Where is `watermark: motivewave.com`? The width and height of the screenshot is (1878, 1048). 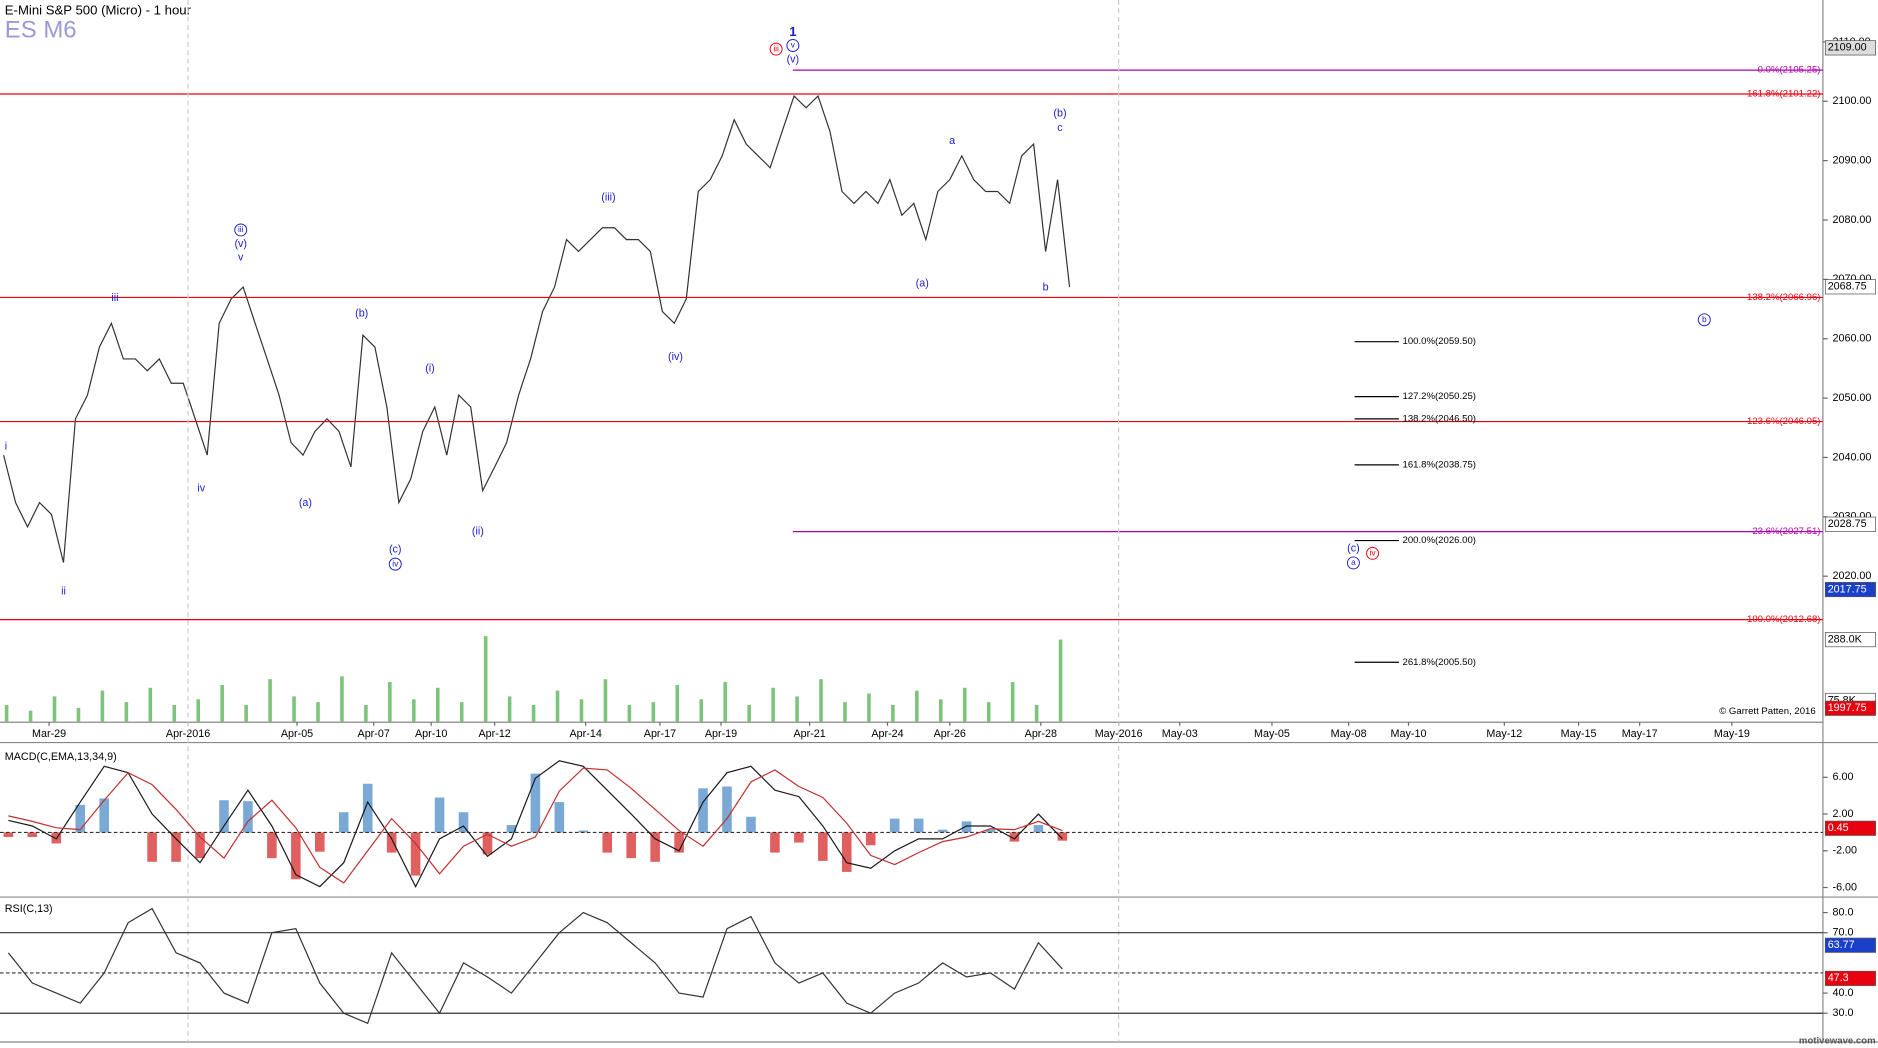
watermark: motivewave.com is located at coordinates (1837, 1040).